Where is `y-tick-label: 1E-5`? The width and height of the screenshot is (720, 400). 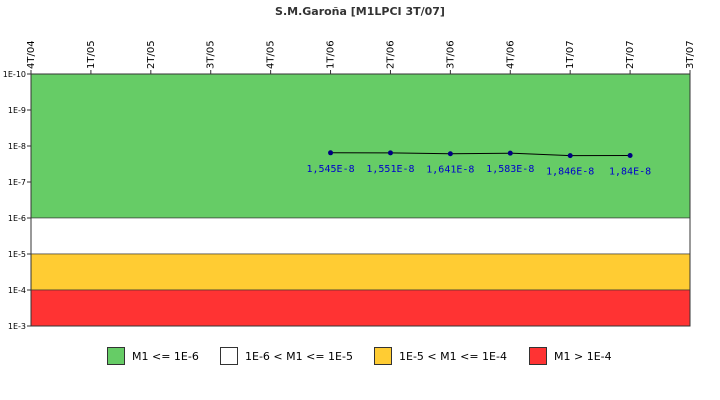 y-tick-label: 1E-5 is located at coordinates (17, 254).